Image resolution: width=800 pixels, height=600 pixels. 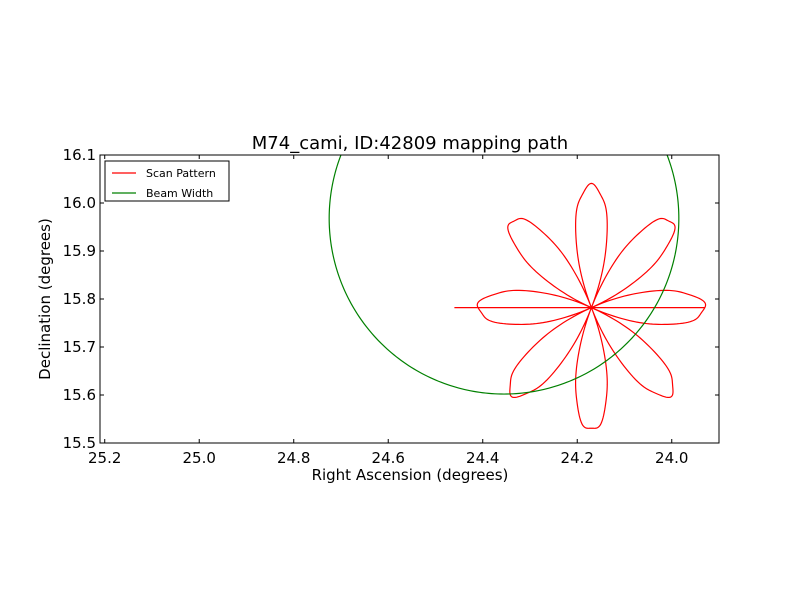 I want to click on x-axis-label: Right Ascension (degrees), so click(x=410, y=475).